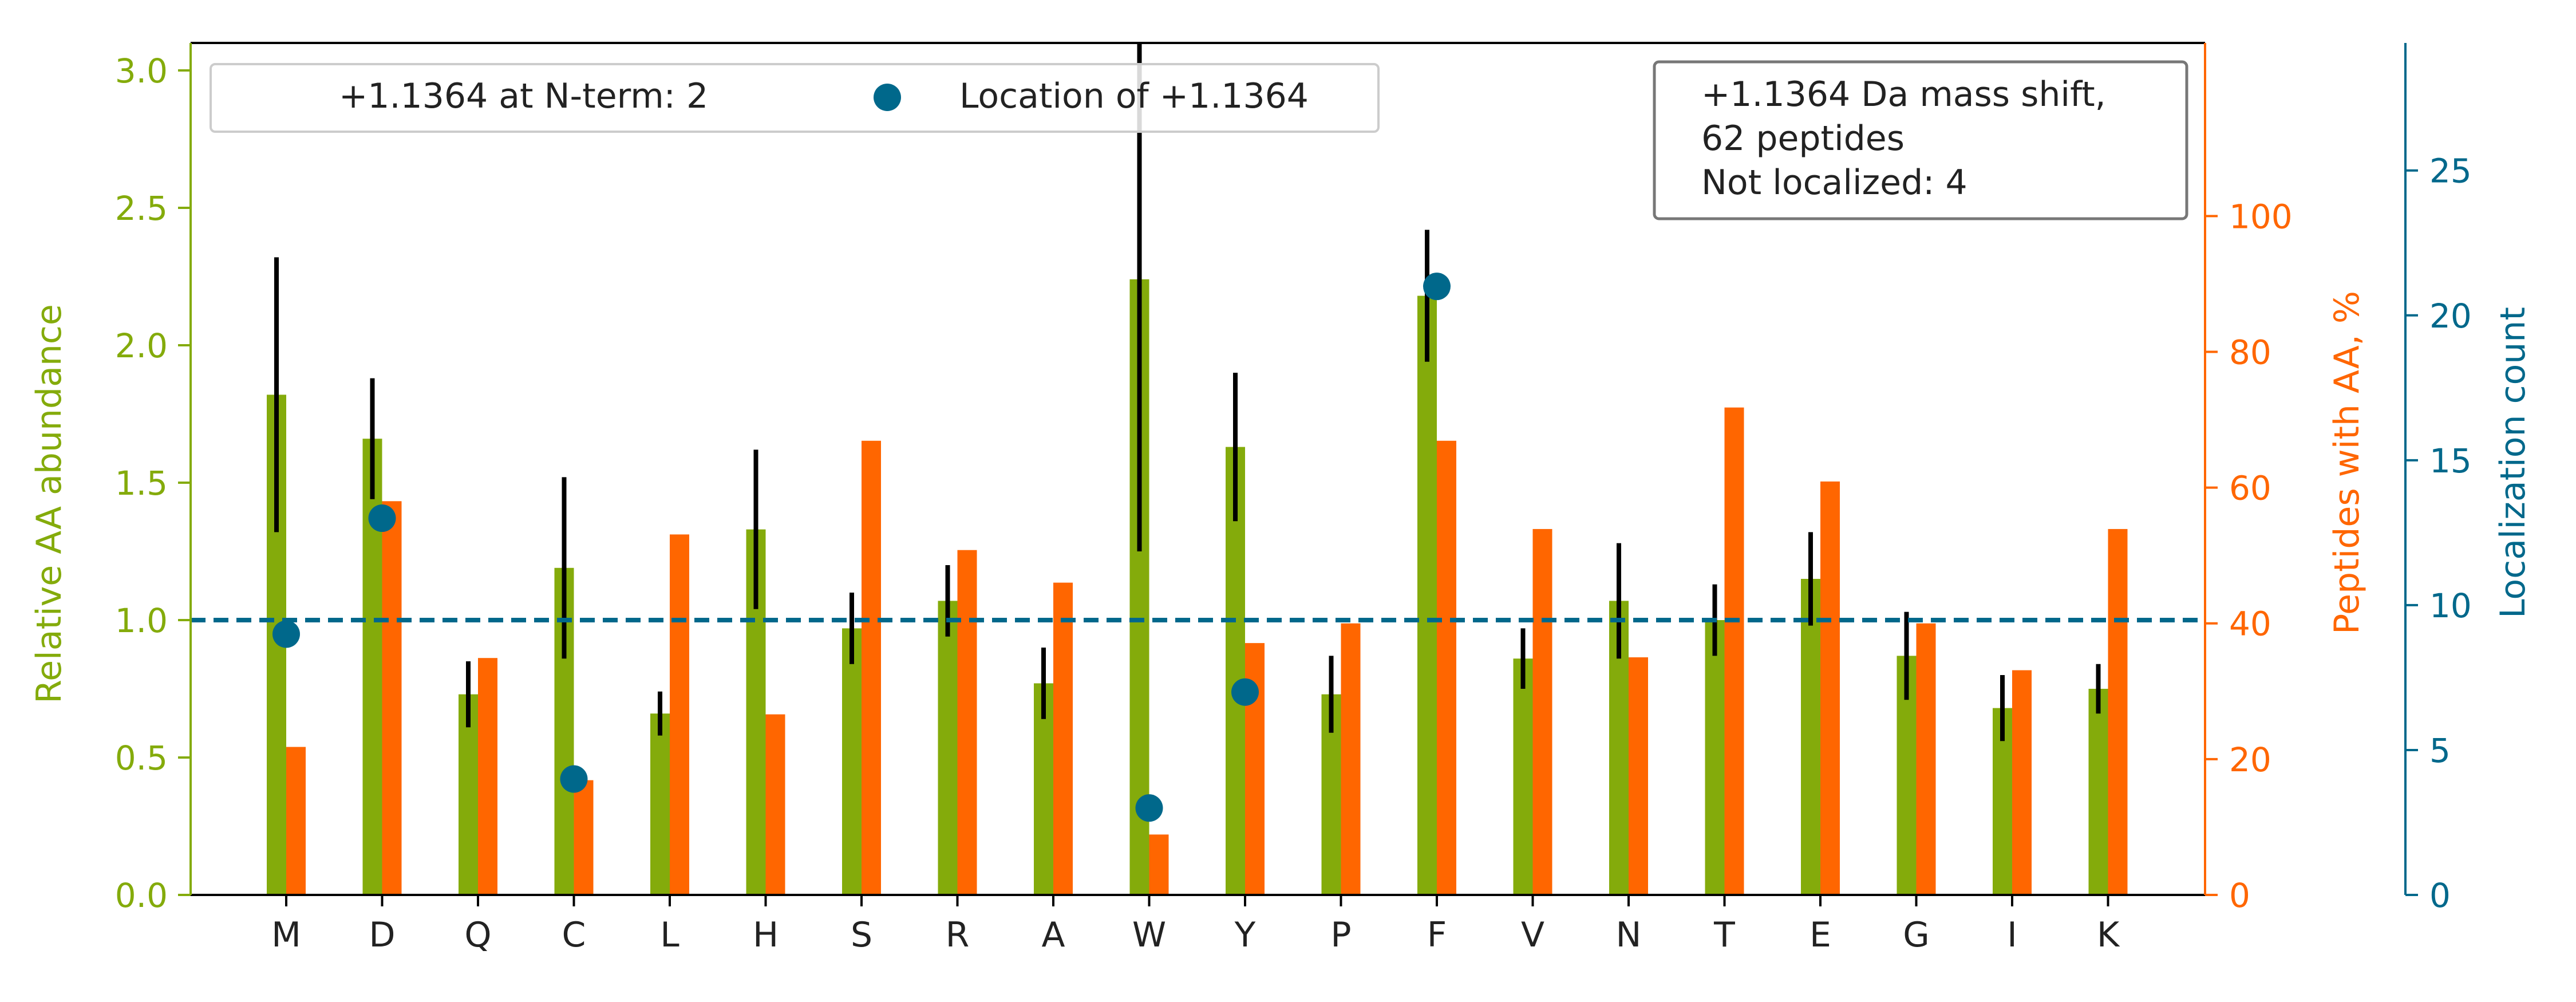  What do you see at coordinates (2450, 316) in the screenshot?
I see `far-right-tick-label: 20` at bounding box center [2450, 316].